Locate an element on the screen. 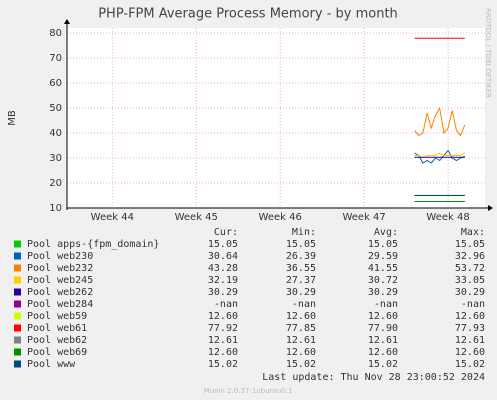 The width and height of the screenshot is (497, 400). stat-header: Max: is located at coordinates (473, 232).